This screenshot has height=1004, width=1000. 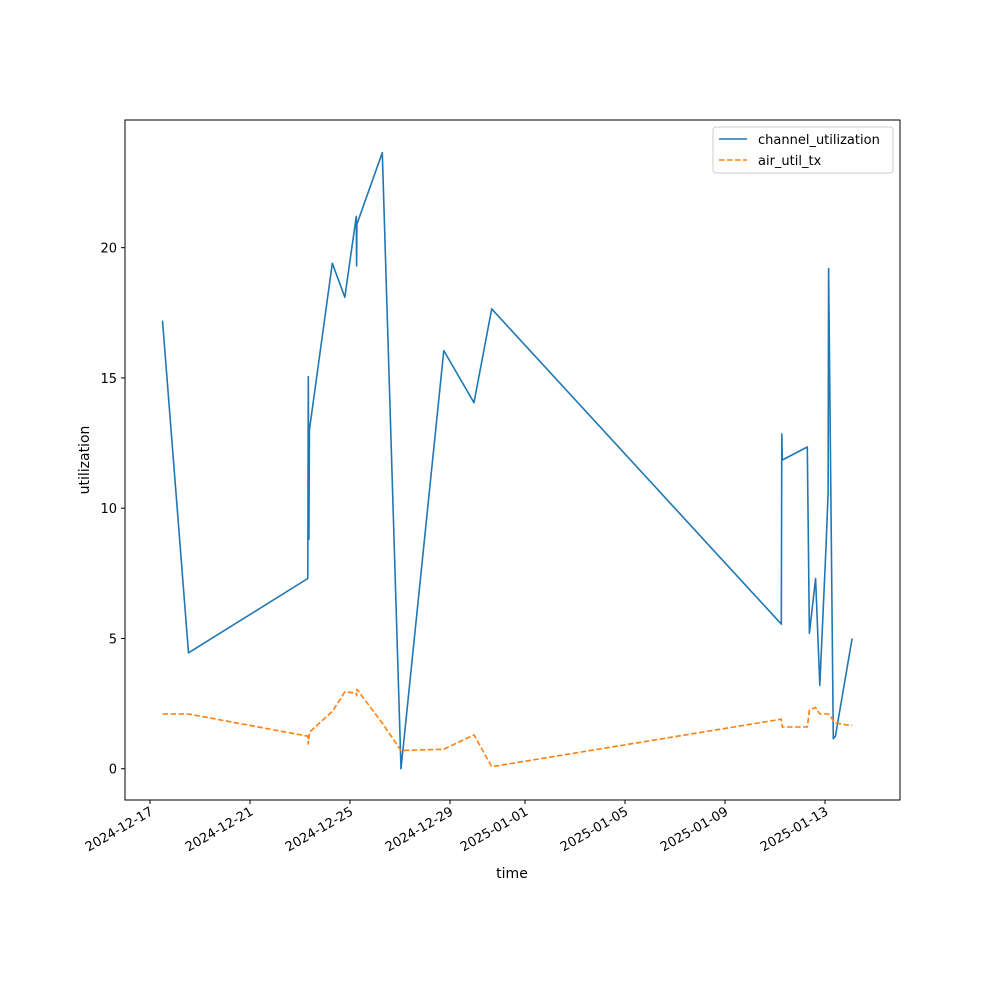 I want to click on legend: channel_utilization air_util_tx, so click(x=803, y=150).